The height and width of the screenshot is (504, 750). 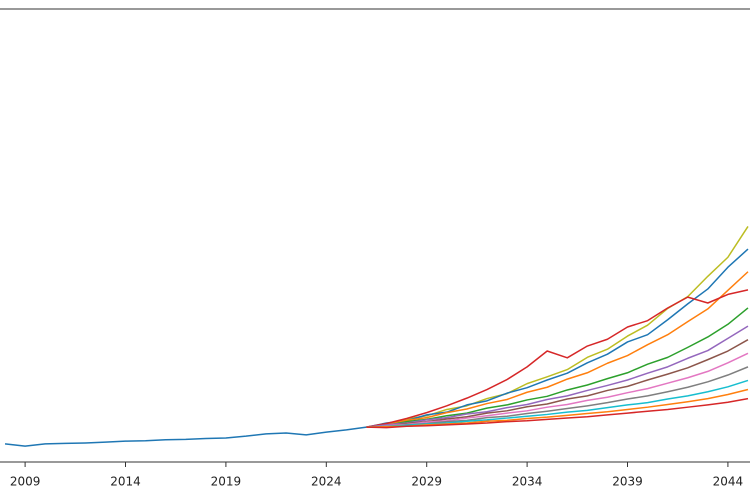 I want to click on x-tick-label: 2044, so click(x=728, y=482).